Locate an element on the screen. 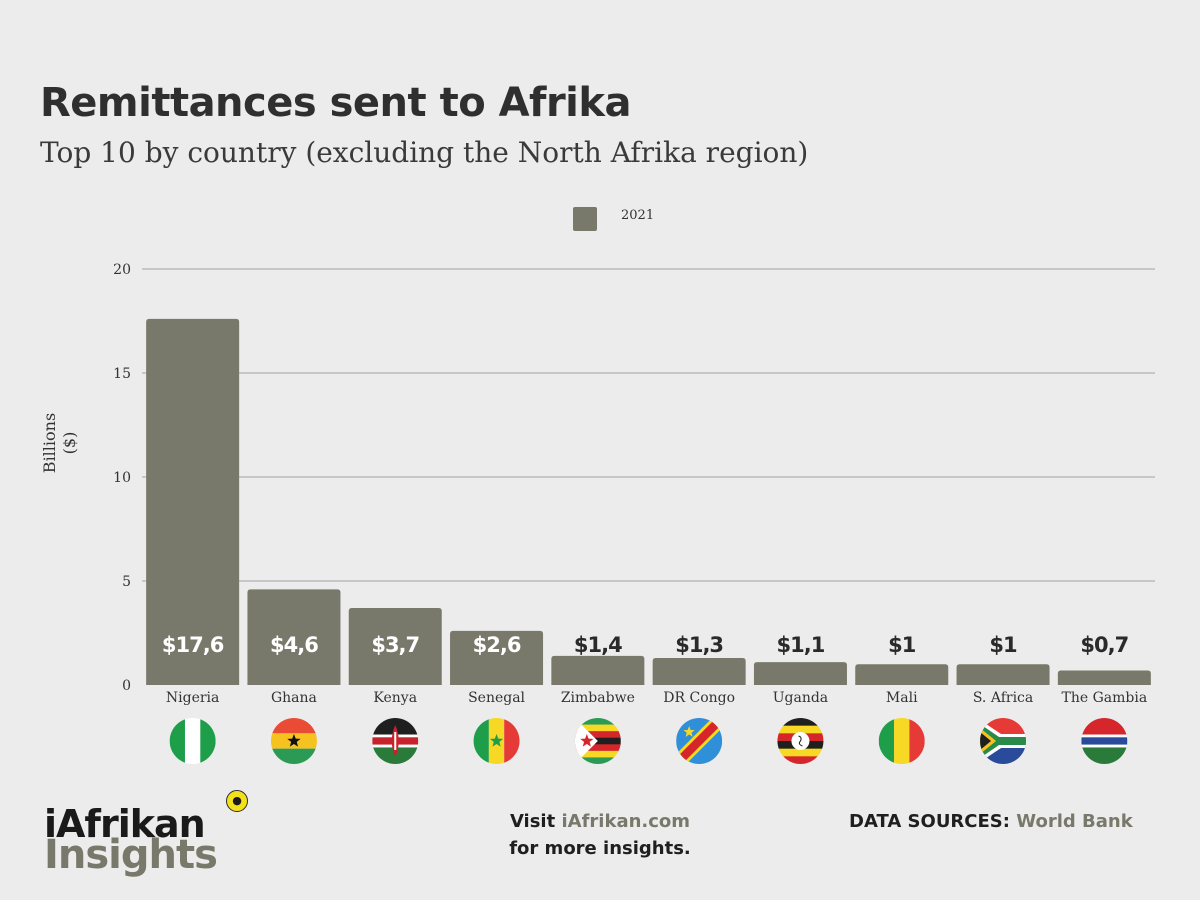 This screenshot has height=900, width=1200. x-tick-label-nigeria: Nigeria is located at coordinates (193, 698).